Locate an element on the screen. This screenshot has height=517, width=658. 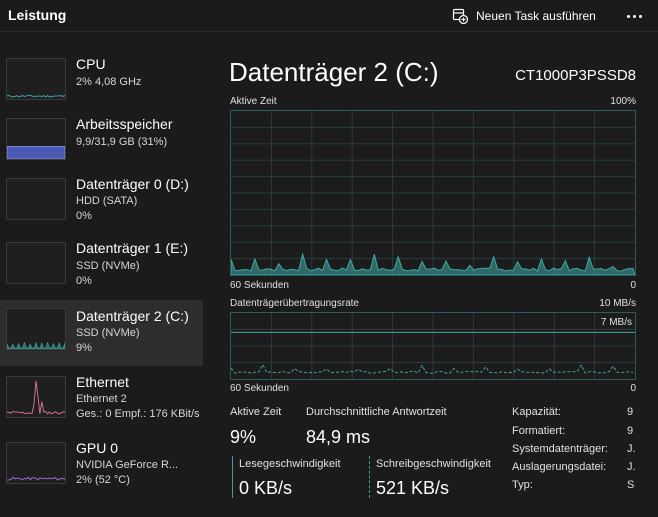
sidebar-item-detail: Ethernet 2 is located at coordinates (101, 399).